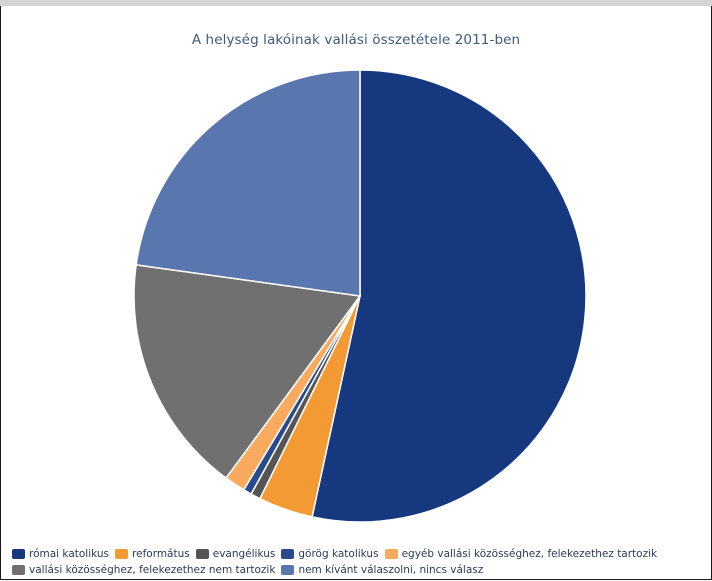 This screenshot has height=581, width=712. I want to click on legend-label: római katolikus, so click(69, 554).